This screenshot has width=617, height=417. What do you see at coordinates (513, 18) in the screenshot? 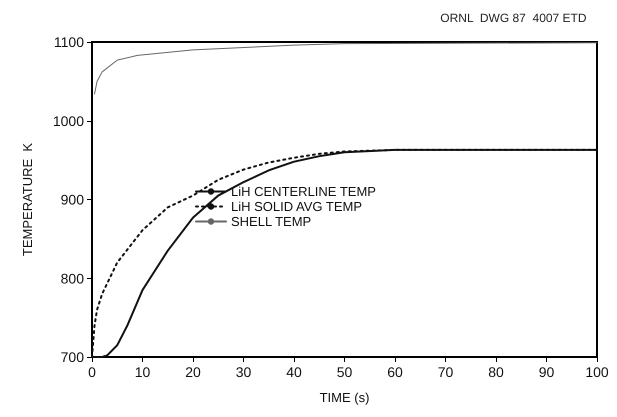
I see `text: ORNL DWG 87 4007 ETD` at bounding box center [513, 18].